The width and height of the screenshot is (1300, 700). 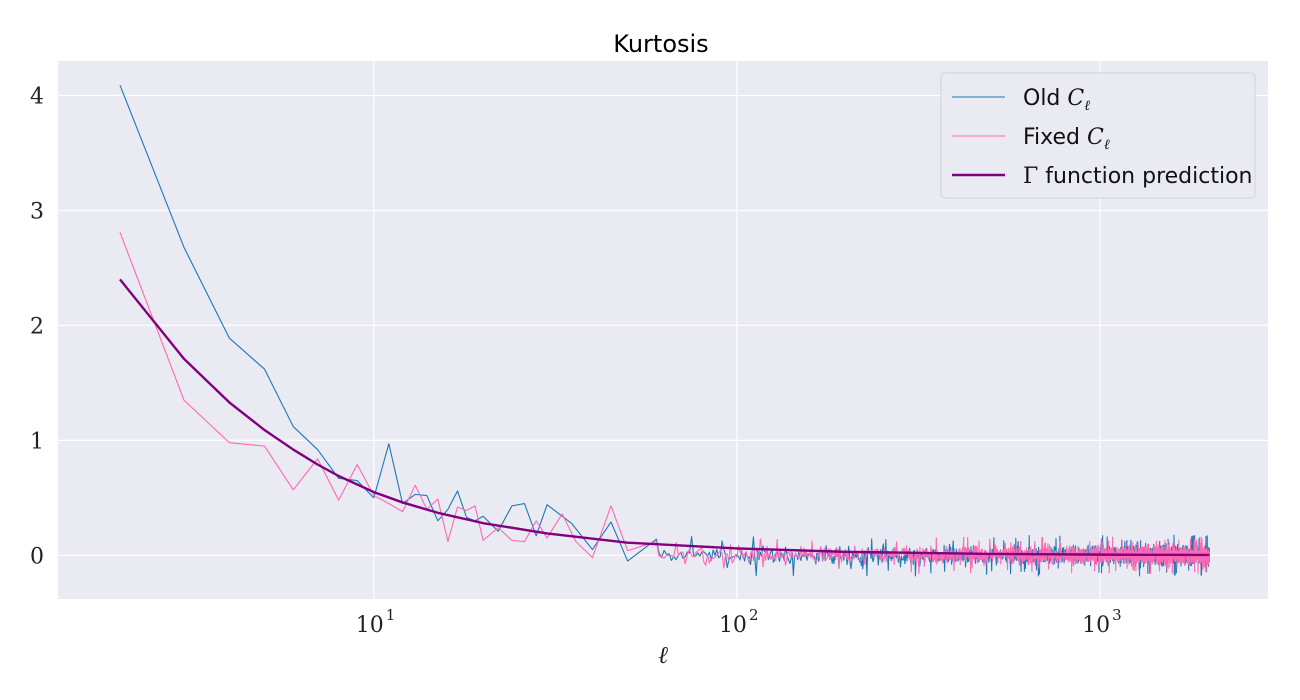 What do you see at coordinates (391, 615) in the screenshot?
I see `x-tick-exponent: 1` at bounding box center [391, 615].